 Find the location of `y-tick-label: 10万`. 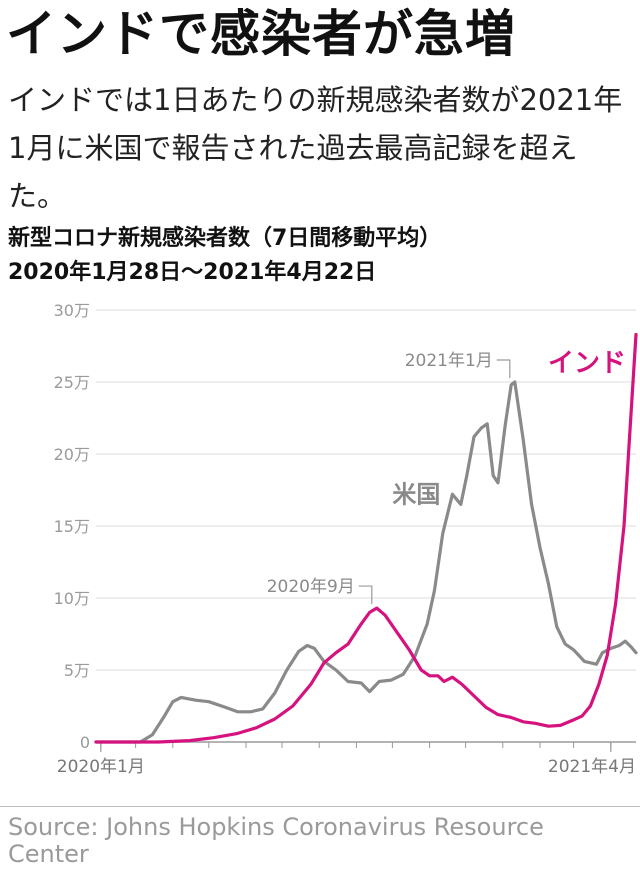

y-tick-label: 10万 is located at coordinates (72, 598).